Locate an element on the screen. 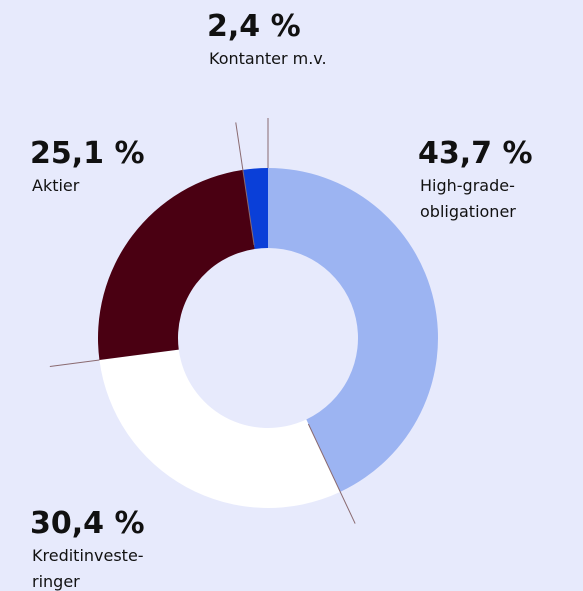 The width and height of the screenshot is (583, 591). value-label: 25,1 % is located at coordinates (87, 153).